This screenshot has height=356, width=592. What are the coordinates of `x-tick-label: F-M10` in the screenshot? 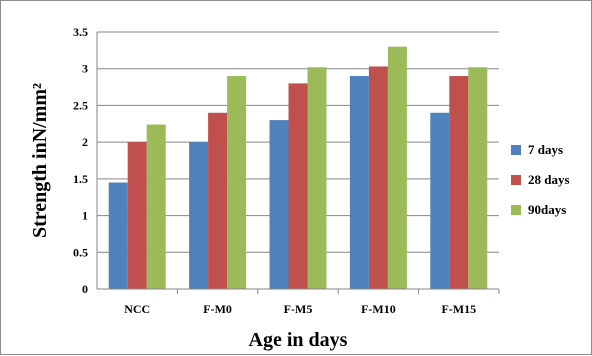 It's located at (378, 309).